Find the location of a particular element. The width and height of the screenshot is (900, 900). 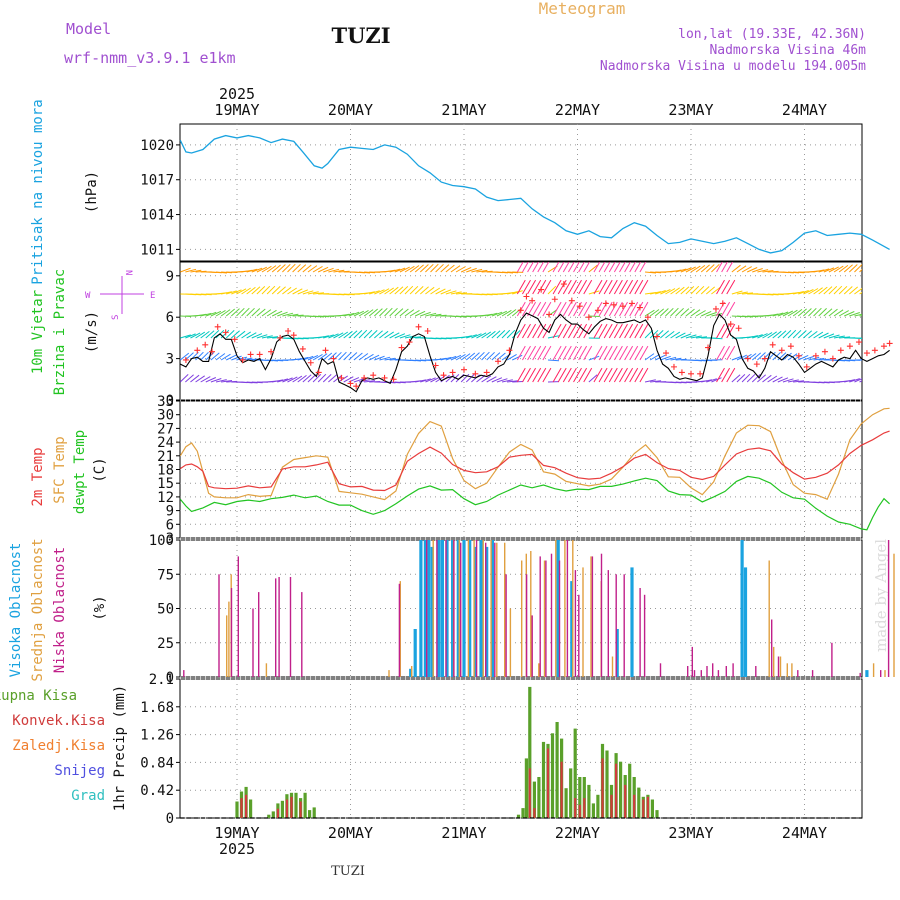

wind-ylabel: 10m Vjetar is located at coordinates (38, 332).